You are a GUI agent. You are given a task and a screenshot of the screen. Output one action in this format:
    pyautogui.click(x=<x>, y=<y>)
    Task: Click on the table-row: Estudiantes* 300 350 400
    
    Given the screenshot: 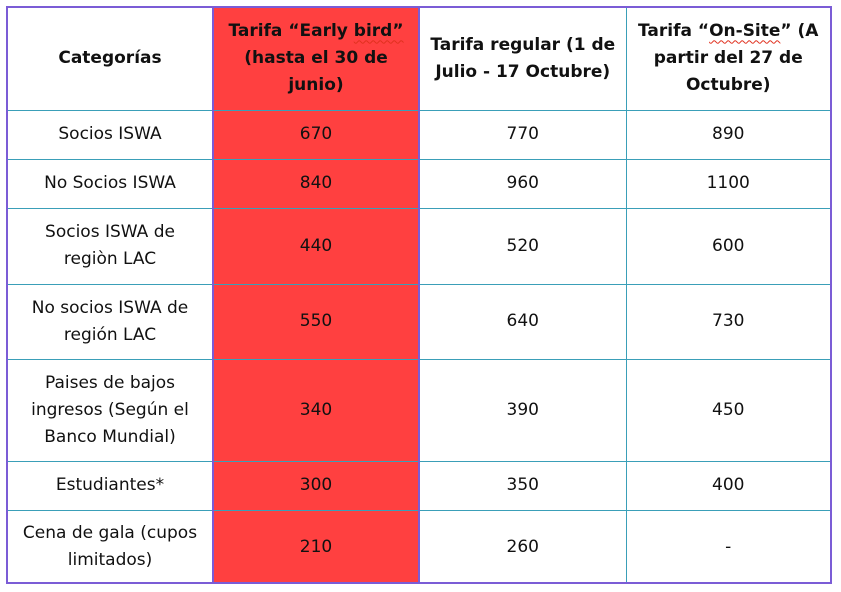 What is the action you would take?
    pyautogui.click(x=419, y=485)
    